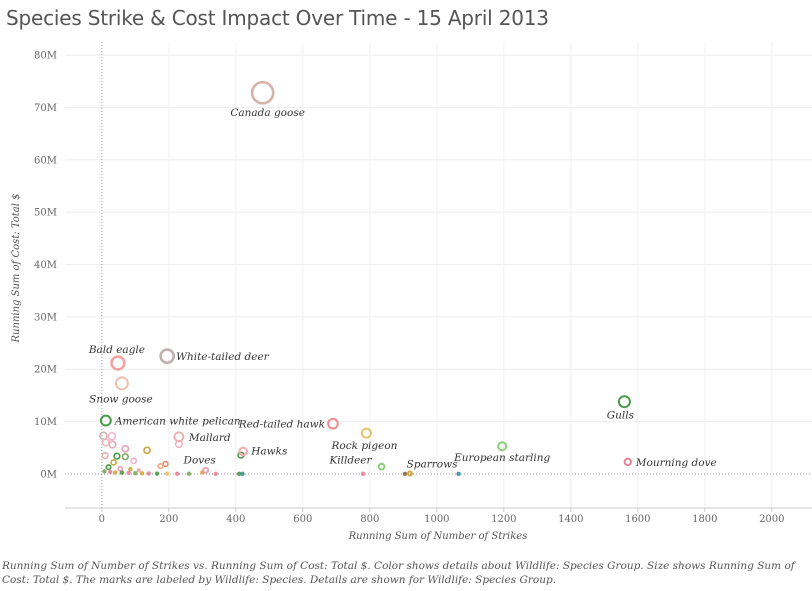  Describe the element at coordinates (45, 317) in the screenshot. I see `y-tick-label: 30M` at that location.